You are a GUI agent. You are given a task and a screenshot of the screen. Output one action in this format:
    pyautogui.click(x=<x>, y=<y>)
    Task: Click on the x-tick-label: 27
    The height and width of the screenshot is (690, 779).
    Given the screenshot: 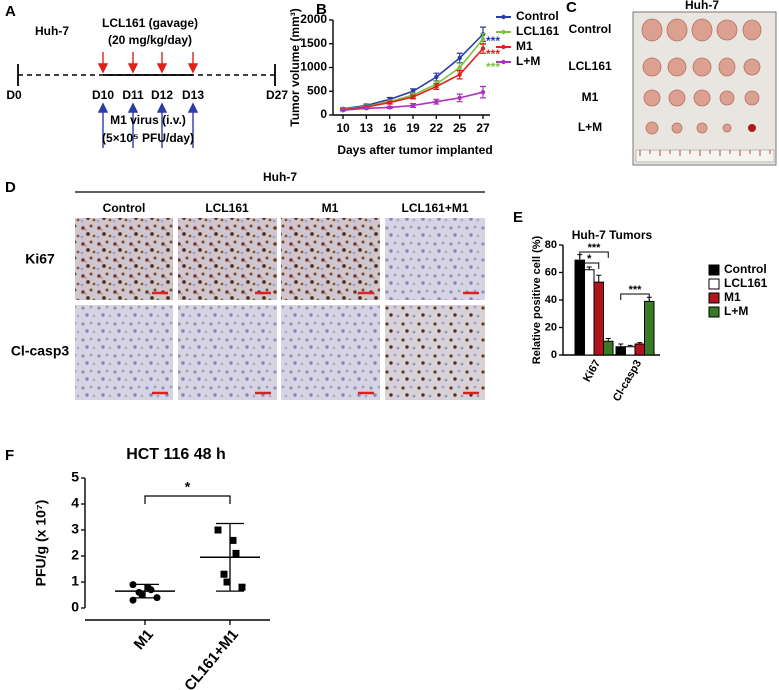 What is the action you would take?
    pyautogui.click(x=483, y=128)
    